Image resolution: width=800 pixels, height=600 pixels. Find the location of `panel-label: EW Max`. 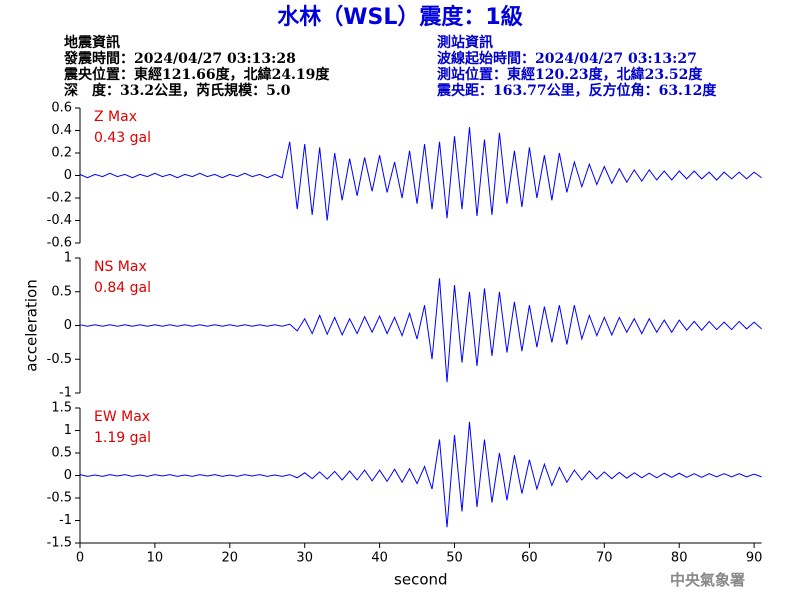

panel-label: EW Max is located at coordinates (122, 417).